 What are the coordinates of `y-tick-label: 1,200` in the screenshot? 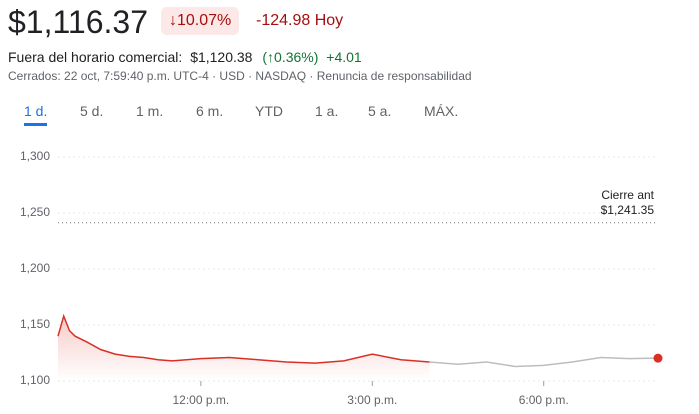 It's located at (35, 268).